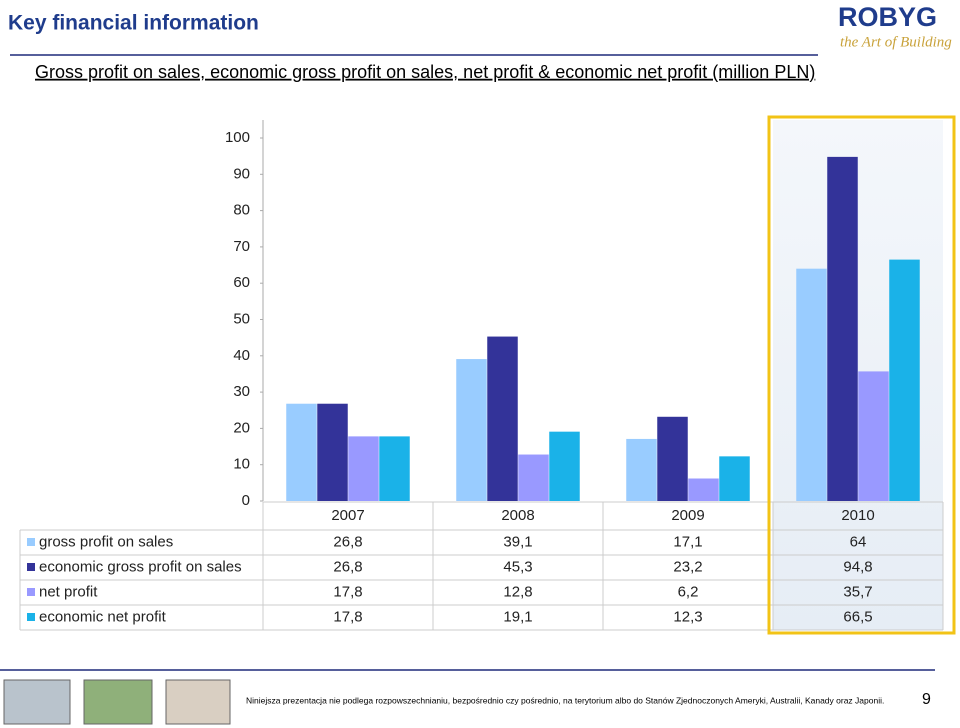  Describe the element at coordinates (241, 318) in the screenshot. I see `y-tick-label: 50` at that location.